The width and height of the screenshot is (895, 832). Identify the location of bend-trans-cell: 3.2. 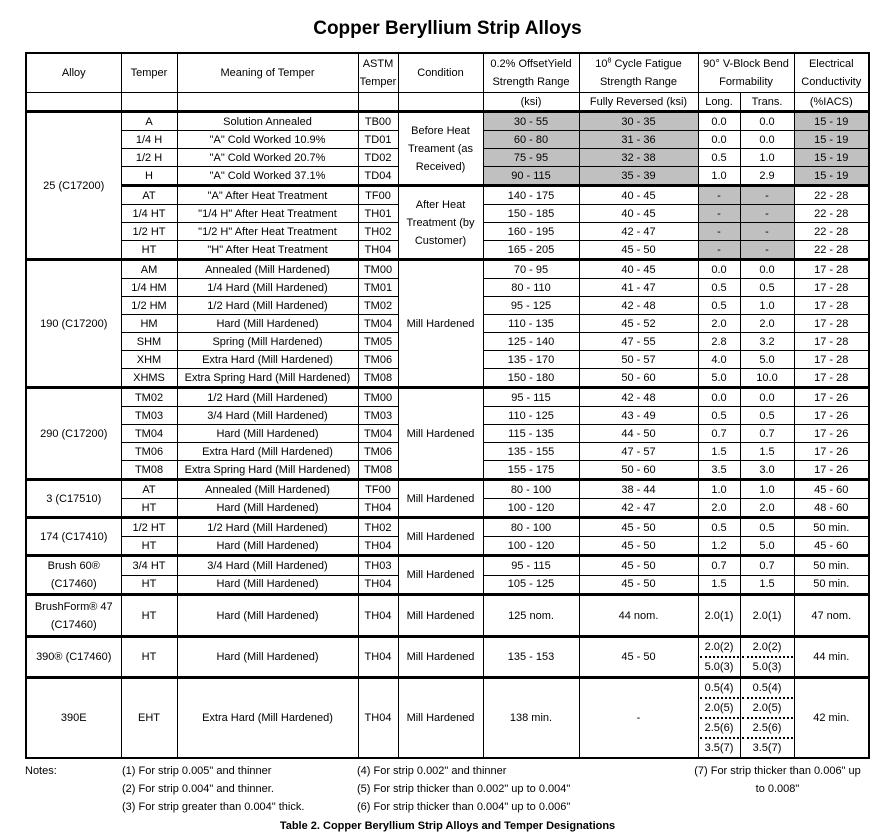
(767, 341).